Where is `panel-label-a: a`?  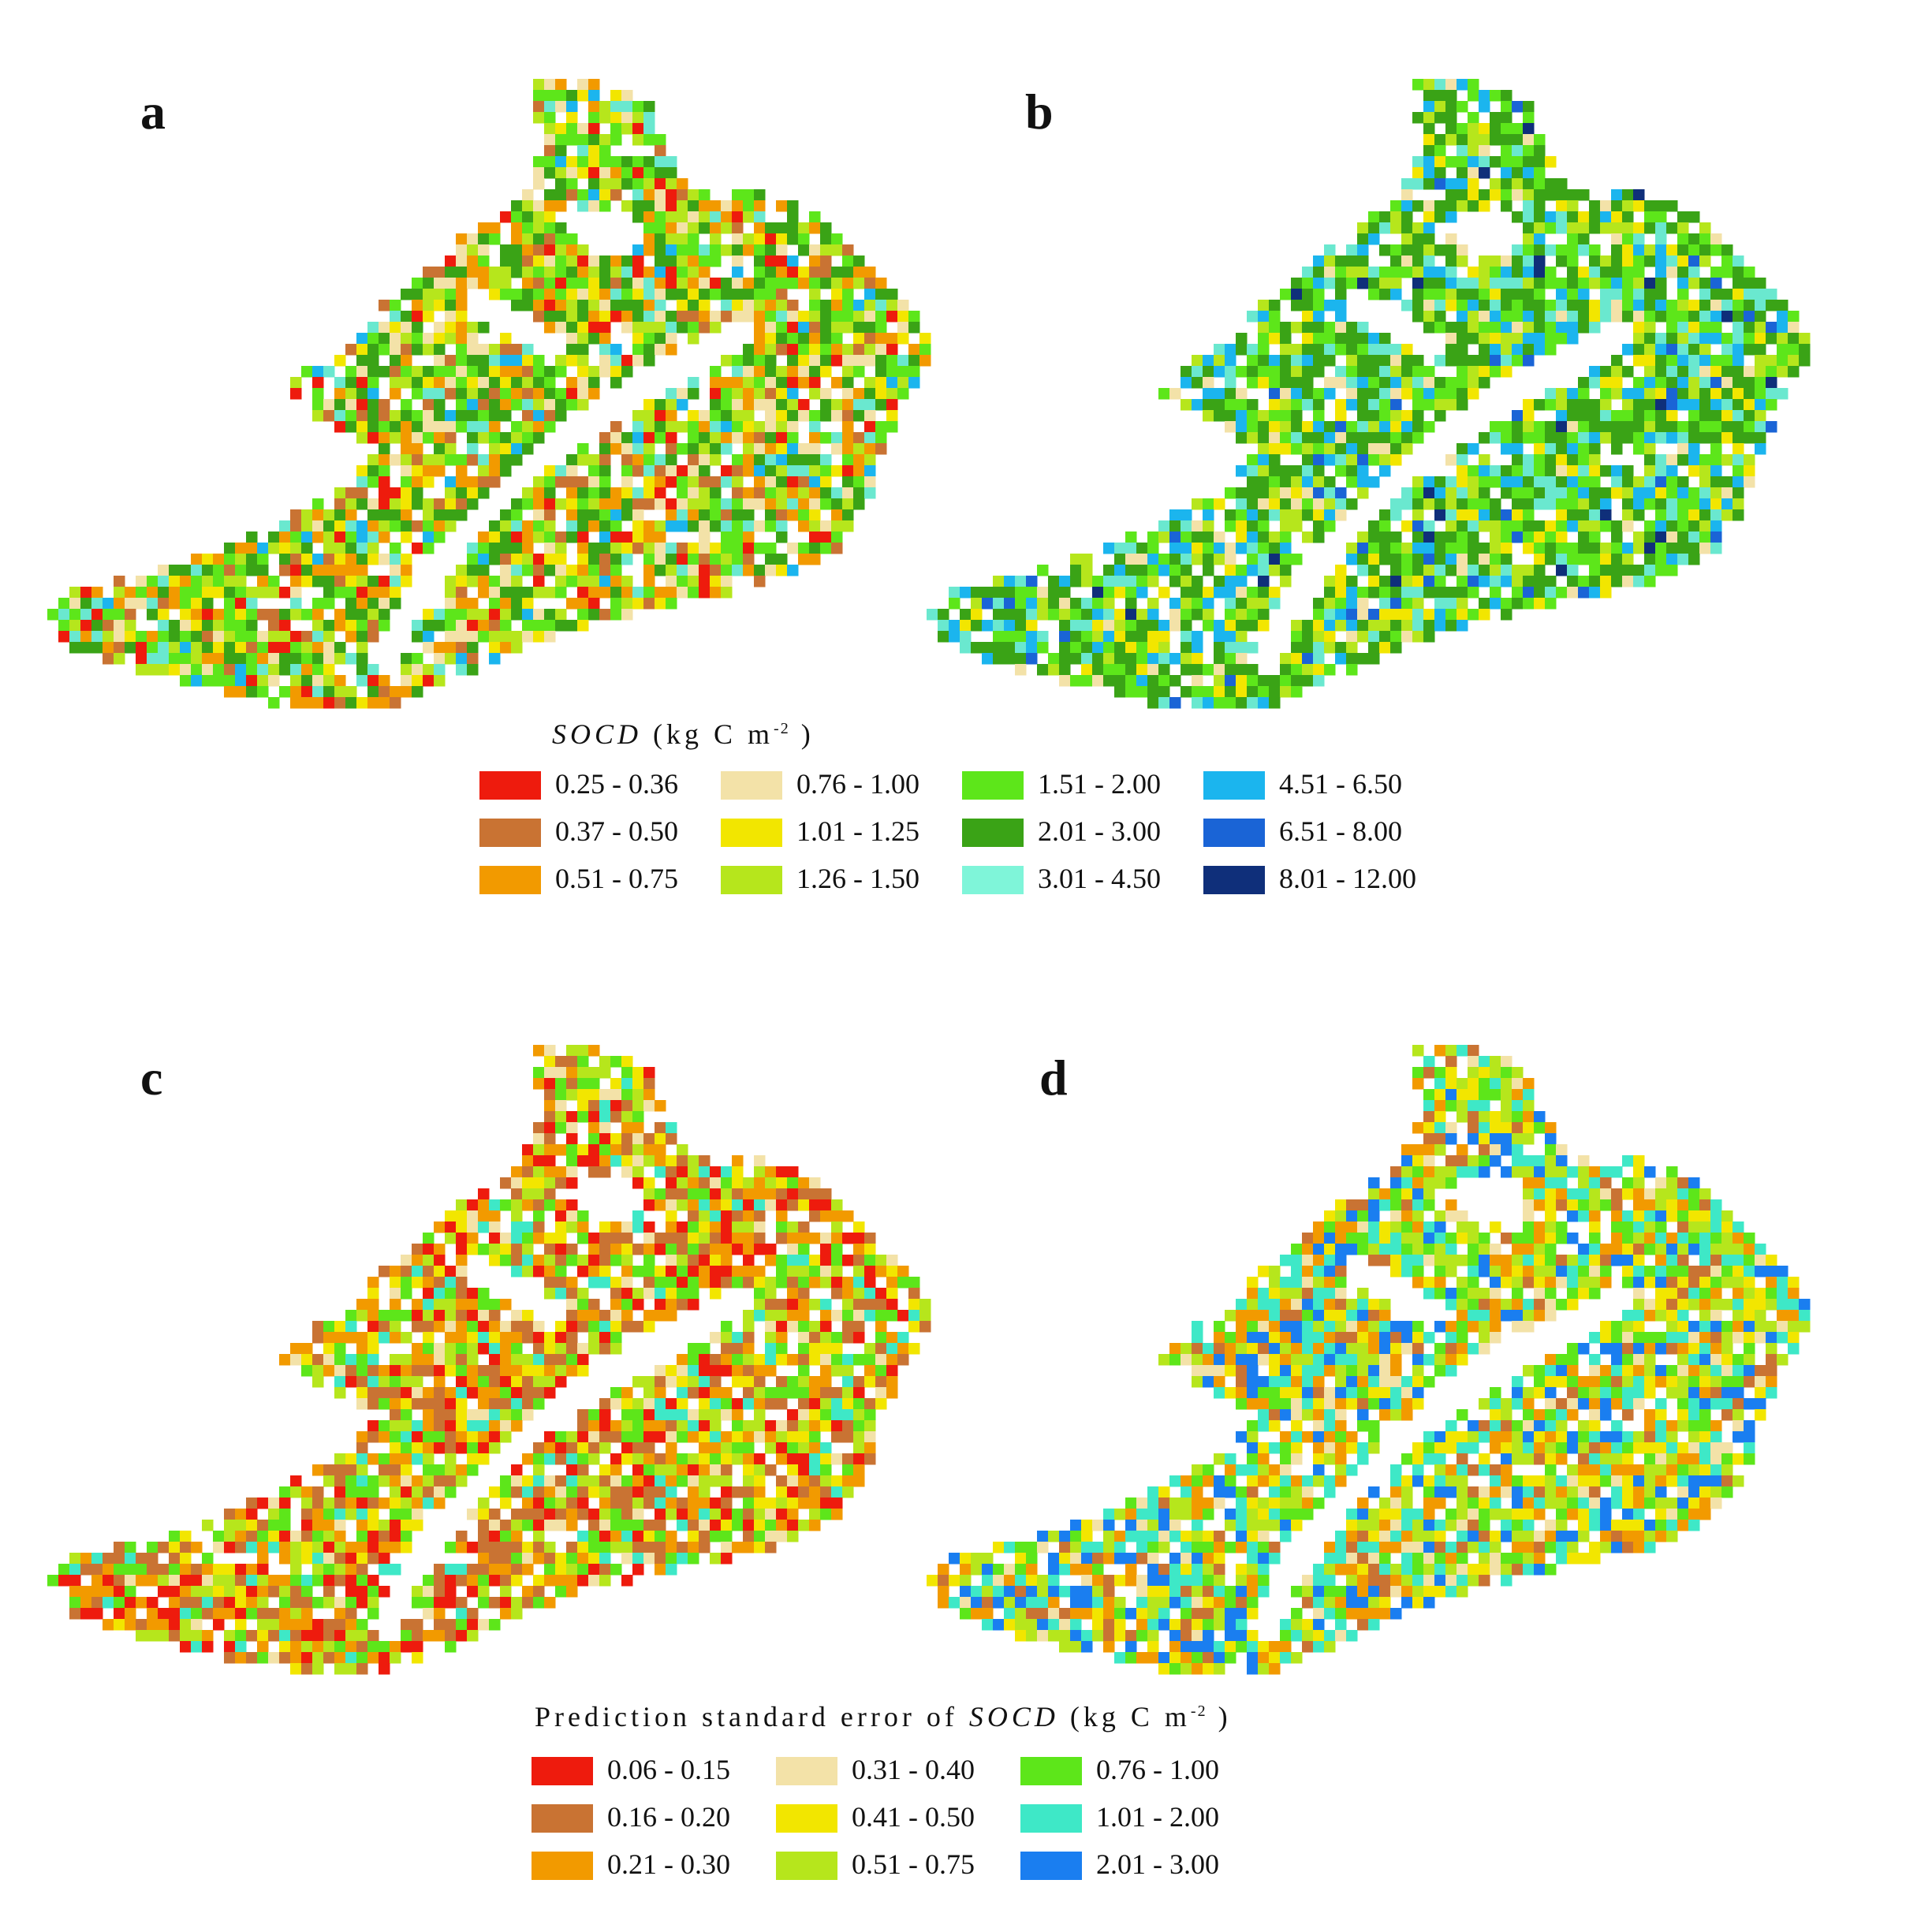
panel-label-a: a is located at coordinates (153, 112).